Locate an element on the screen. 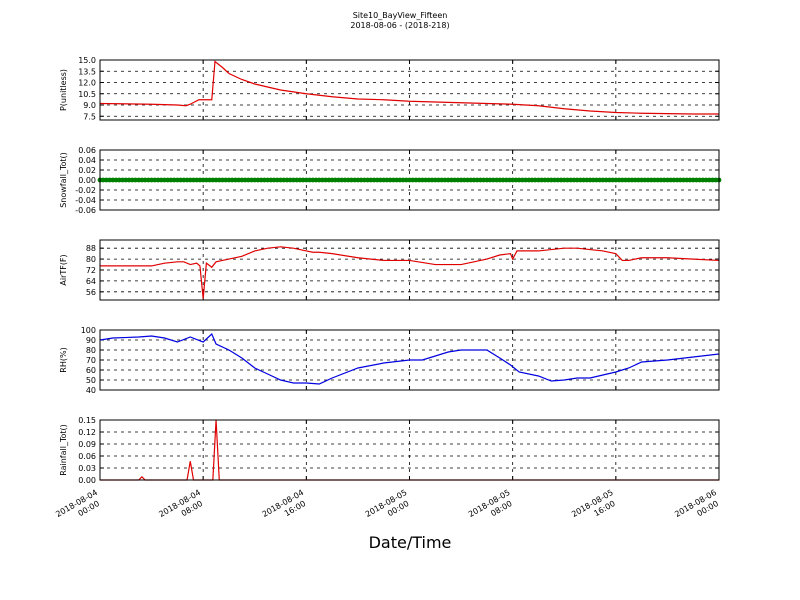 This screenshot has height=600, width=800. y-axis-label: RH(%) is located at coordinates (63, 359).